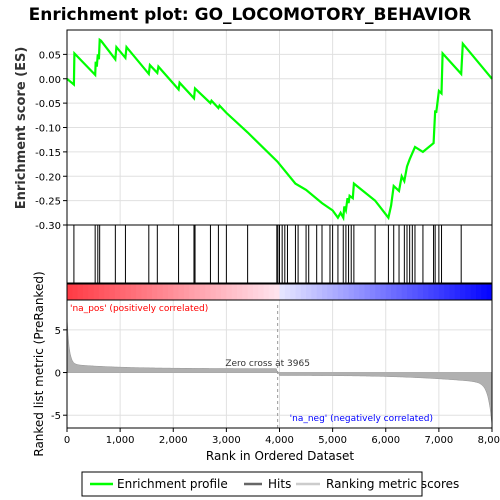 The width and height of the screenshot is (500, 500). What do you see at coordinates (120, 440) in the screenshot?
I see `x-tick-label-1: 1,000` at bounding box center [120, 440].